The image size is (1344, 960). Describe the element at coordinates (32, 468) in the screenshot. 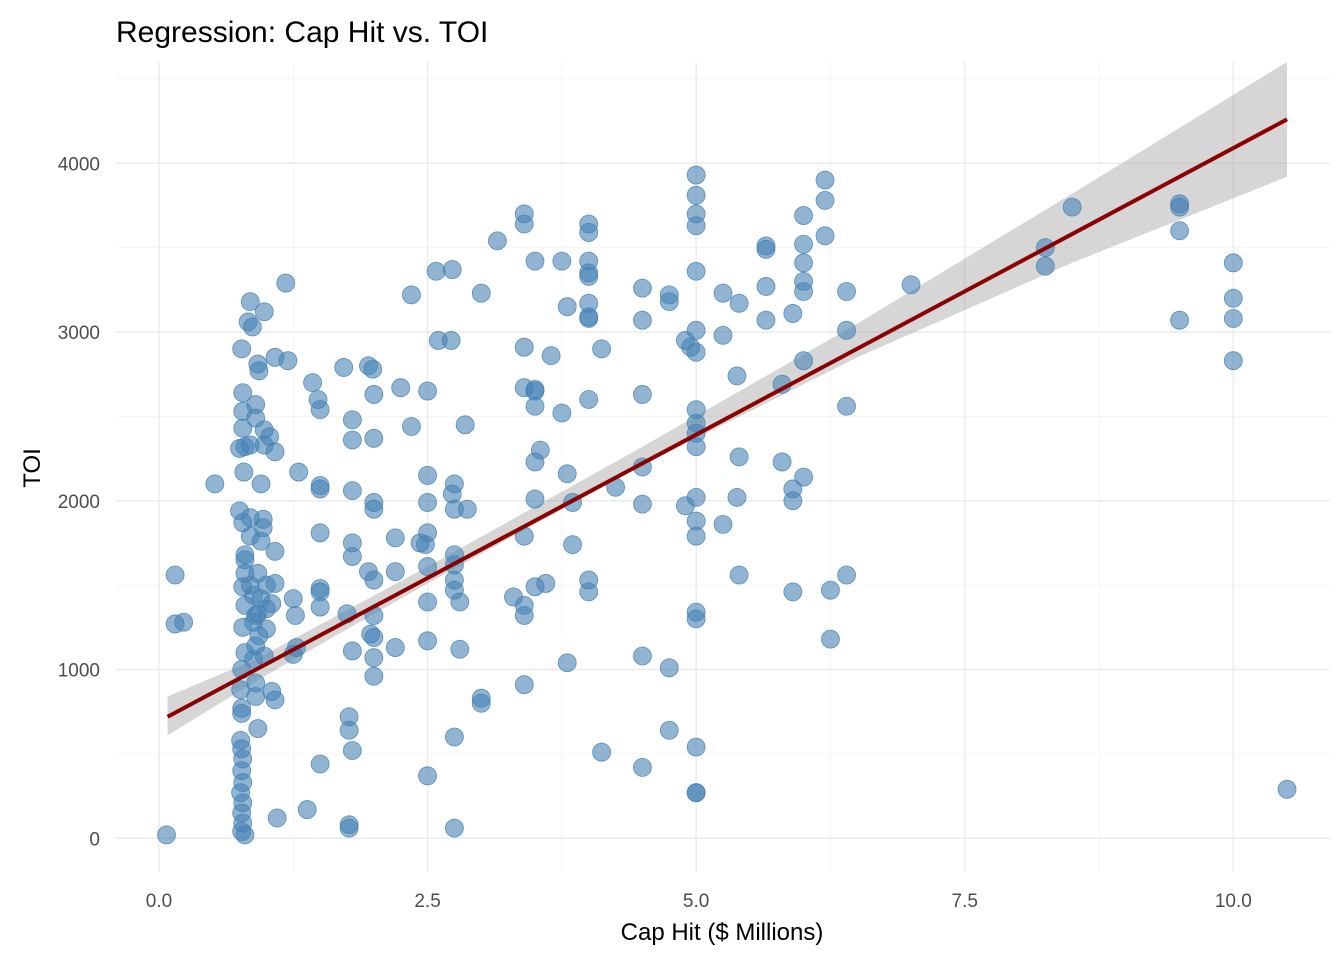

I see `y-axis-title: TOI` at that location.